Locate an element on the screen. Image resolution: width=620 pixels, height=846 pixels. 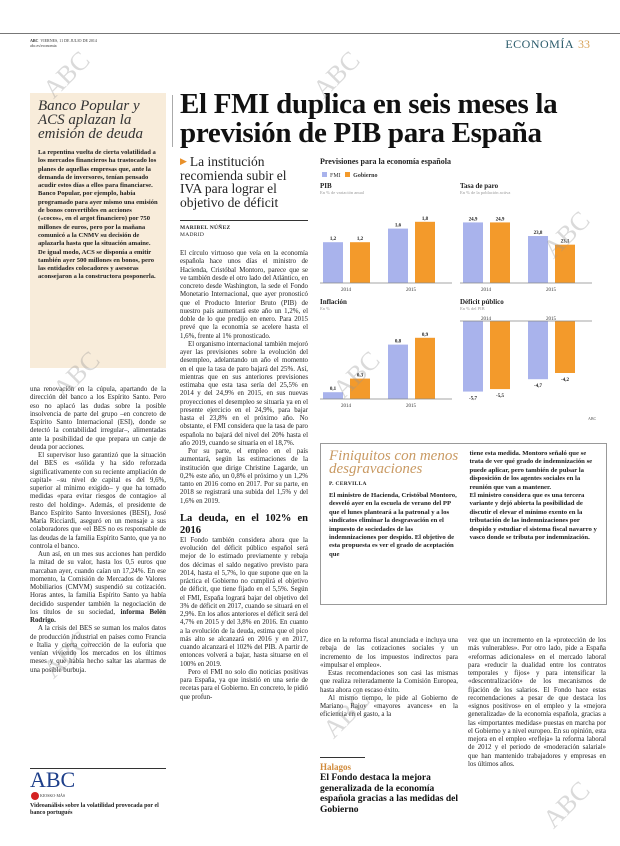
chart-legend: FMI Gobierno is located at coordinates (350, 175).